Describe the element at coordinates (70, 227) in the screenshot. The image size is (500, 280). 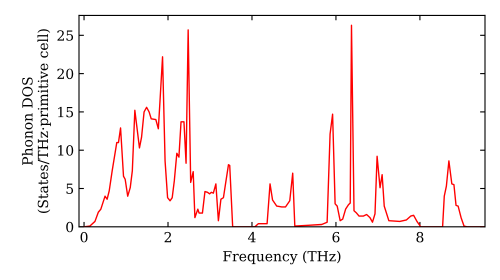
I see `y-tick-label: 0` at that location.